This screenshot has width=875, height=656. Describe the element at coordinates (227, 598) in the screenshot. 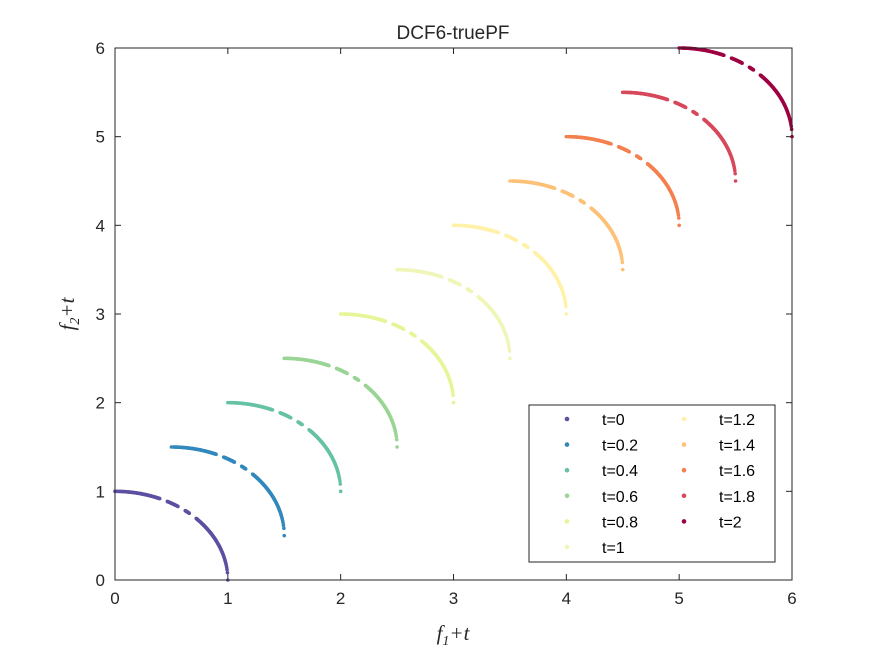

I see `x-tick-label: 1` at that location.